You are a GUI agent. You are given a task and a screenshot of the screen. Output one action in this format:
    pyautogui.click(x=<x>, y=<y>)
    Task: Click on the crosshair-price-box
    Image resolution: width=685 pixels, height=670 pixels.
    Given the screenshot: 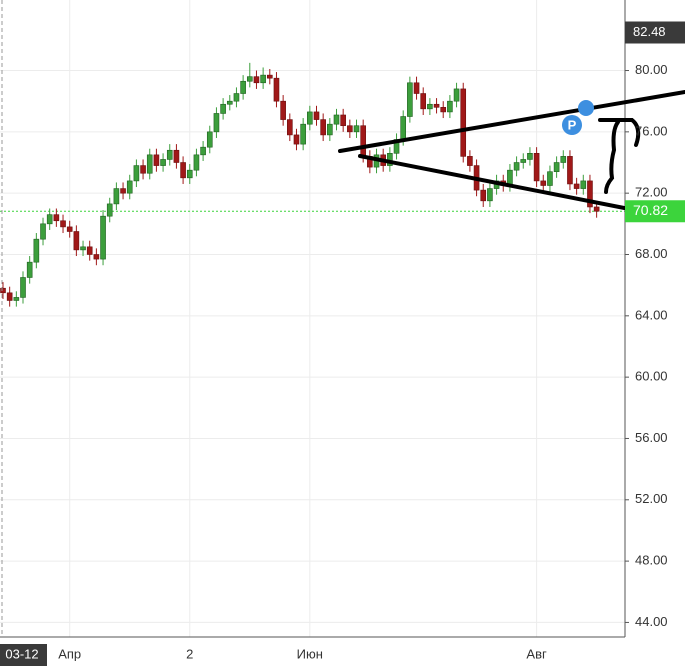 What is the action you would take?
    pyautogui.click(x=655, y=32)
    